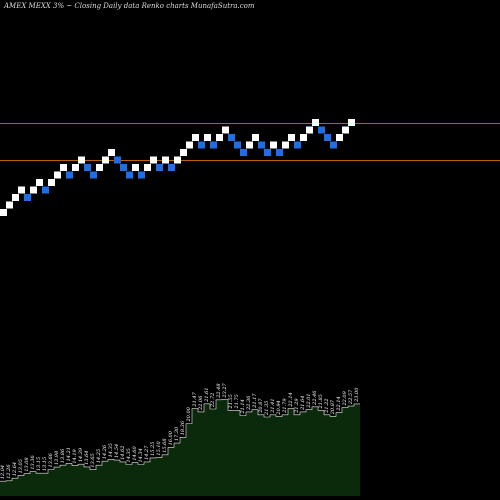  What do you see at coordinates (141, 455) in the screenshot?
I see `volume-label-23: 14.34` at bounding box center [141, 455].